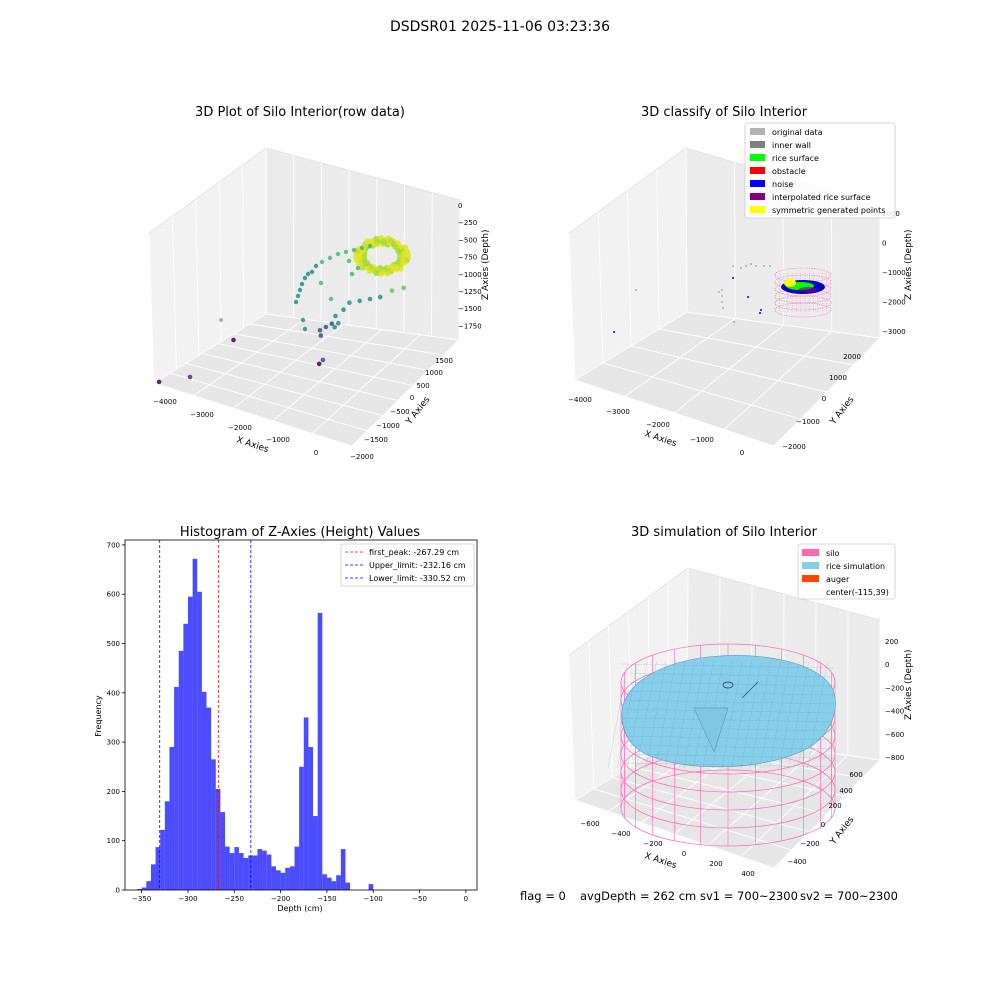 The width and height of the screenshot is (1000, 1000). Describe the element at coordinates (821, 402) in the screenshot. I see `p2-ytick-labels: −2000 −1000 0 1000 2000` at that location.